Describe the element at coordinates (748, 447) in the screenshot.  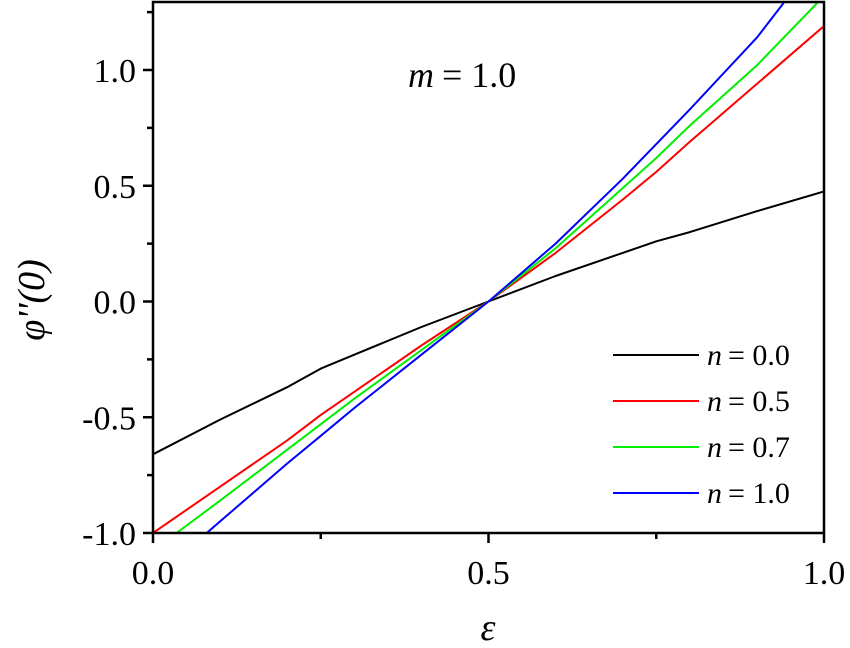
I see `legend-label: n = 0.7` at that location.